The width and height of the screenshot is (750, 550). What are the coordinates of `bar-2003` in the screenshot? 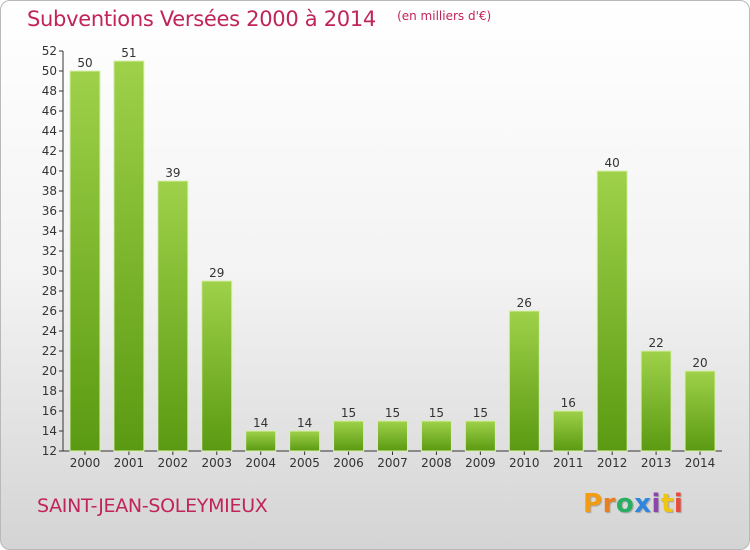 It's located at (217, 366).